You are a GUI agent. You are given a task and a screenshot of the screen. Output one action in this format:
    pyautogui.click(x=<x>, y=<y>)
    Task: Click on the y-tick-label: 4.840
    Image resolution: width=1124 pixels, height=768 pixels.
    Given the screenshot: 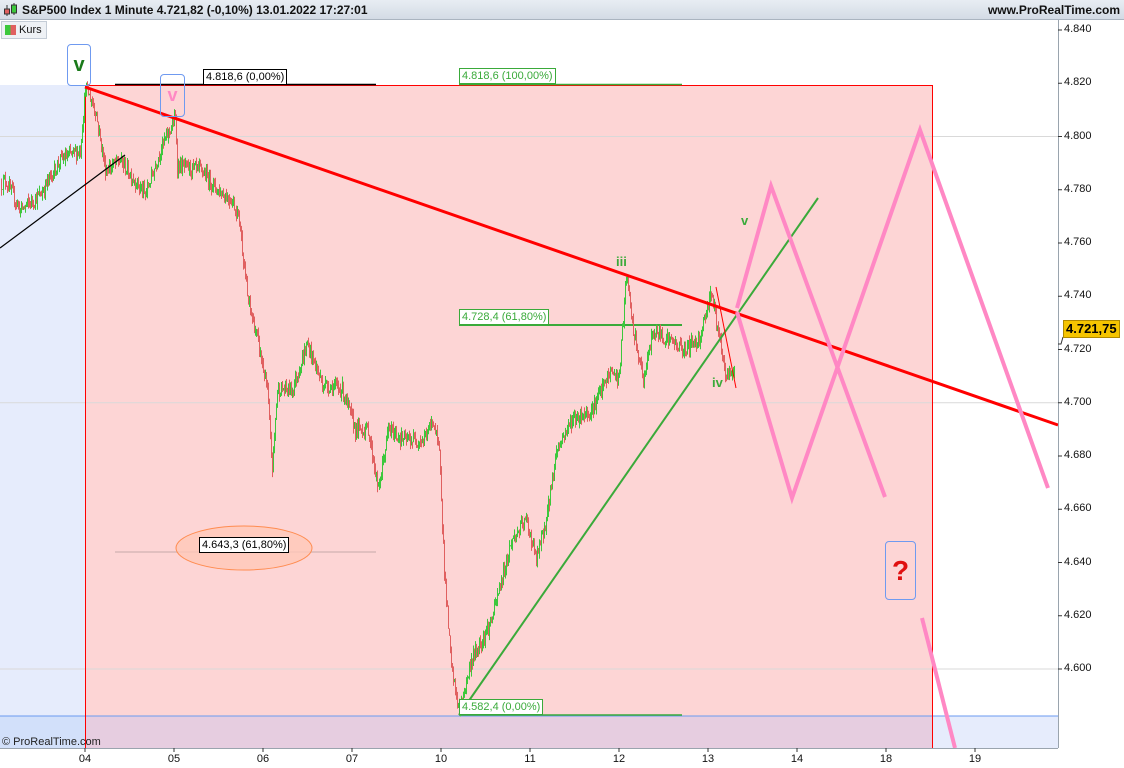 What is the action you would take?
    pyautogui.click(x=1078, y=29)
    